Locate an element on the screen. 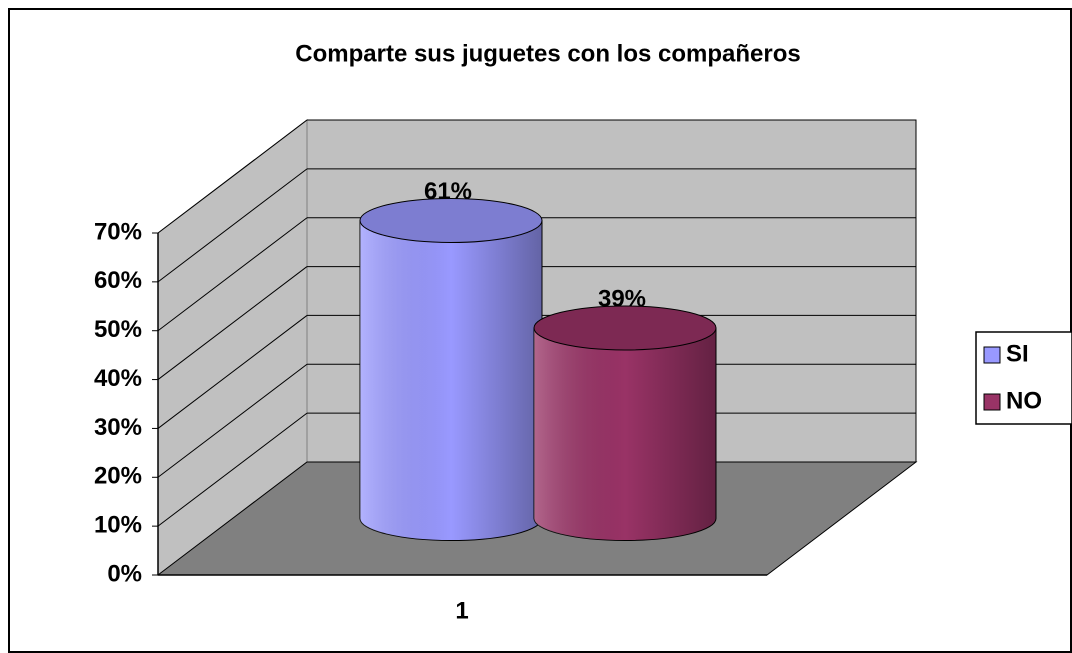  x-tick-label: 1 is located at coordinates (461, 610).